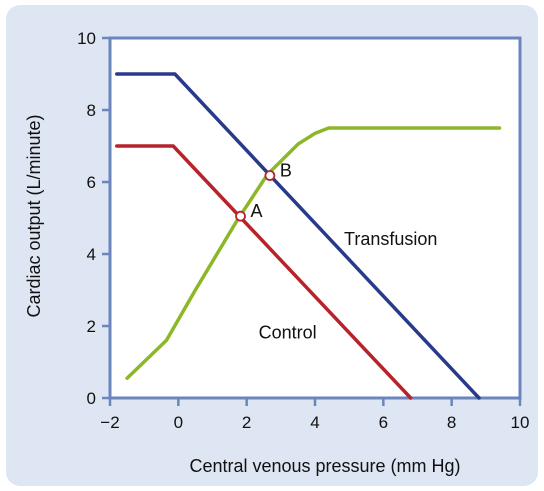  Describe the element at coordinates (91, 110) in the screenshot. I see `y-tick-label: 8` at that location.